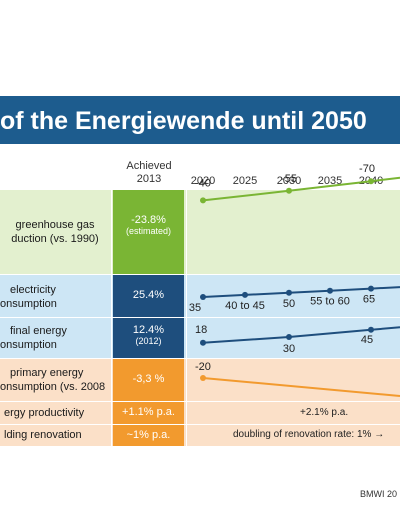 The image size is (400, 516). What do you see at coordinates (148, 220) in the screenshot?
I see `achieved-ghg-value: -23.8%` at bounding box center [148, 220].